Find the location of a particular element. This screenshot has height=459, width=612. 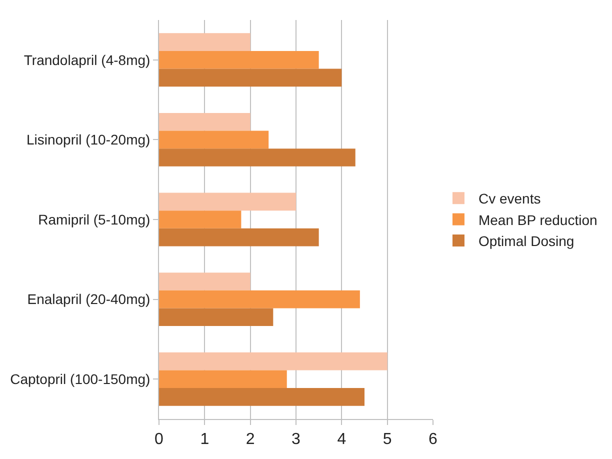

y-tick-label: Enalapril (20-40mg) is located at coordinates (88, 299).